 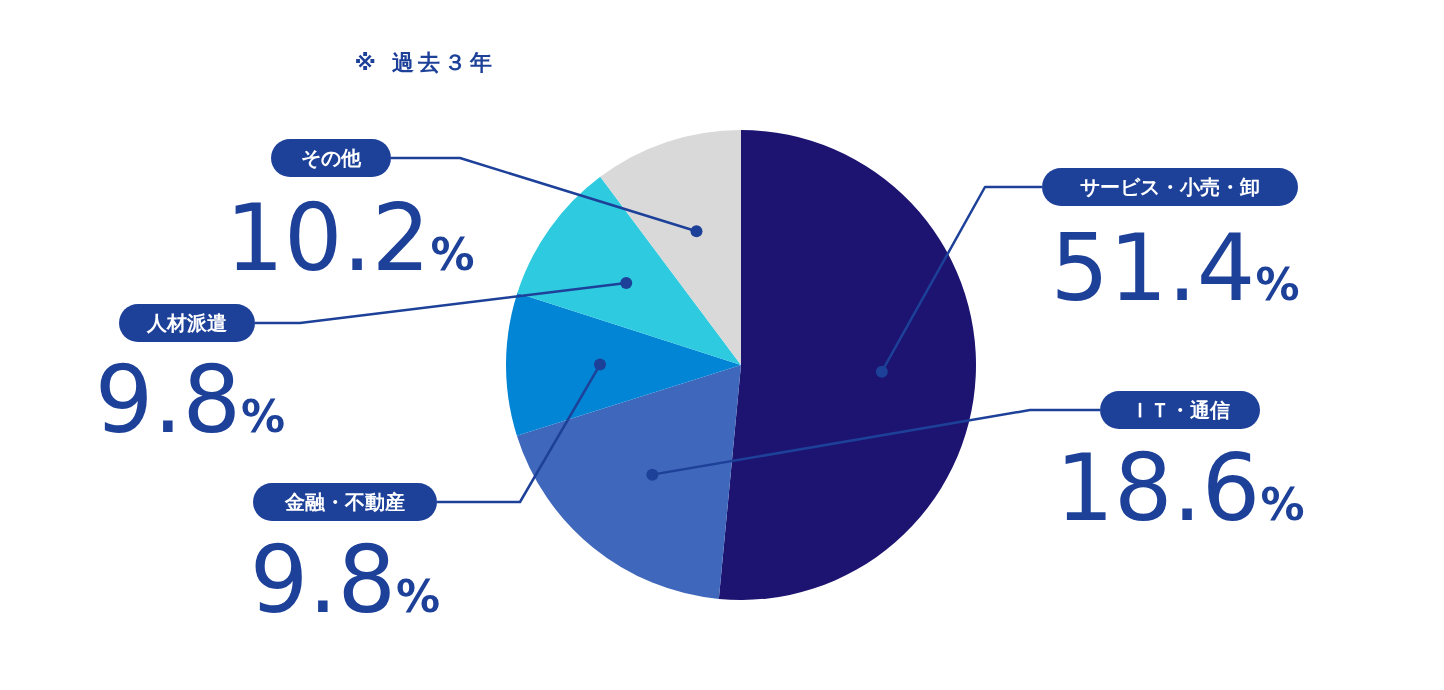 What do you see at coordinates (331, 158) in the screenshot?
I see `slice-label: その他` at bounding box center [331, 158].